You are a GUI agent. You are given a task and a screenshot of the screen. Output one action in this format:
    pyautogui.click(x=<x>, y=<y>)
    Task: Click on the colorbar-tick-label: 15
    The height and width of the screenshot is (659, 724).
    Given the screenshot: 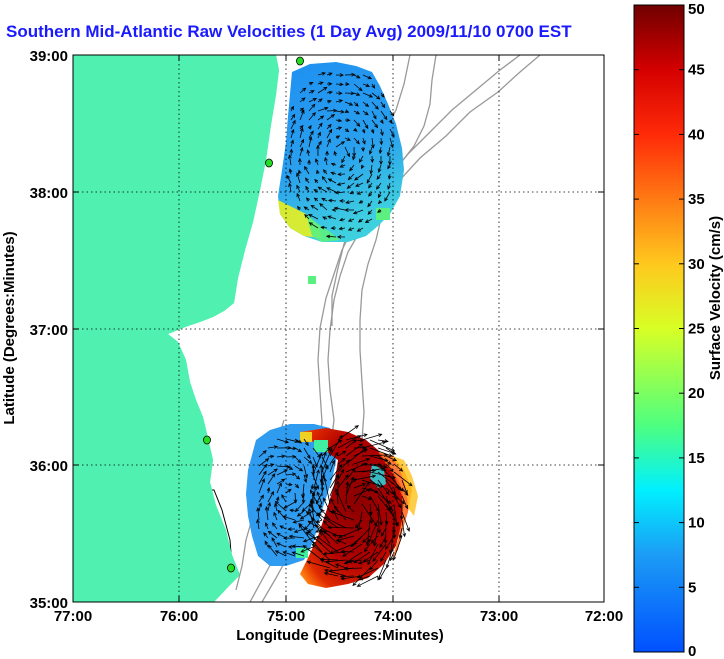 What is the action you would take?
    pyautogui.click(x=696, y=458)
    